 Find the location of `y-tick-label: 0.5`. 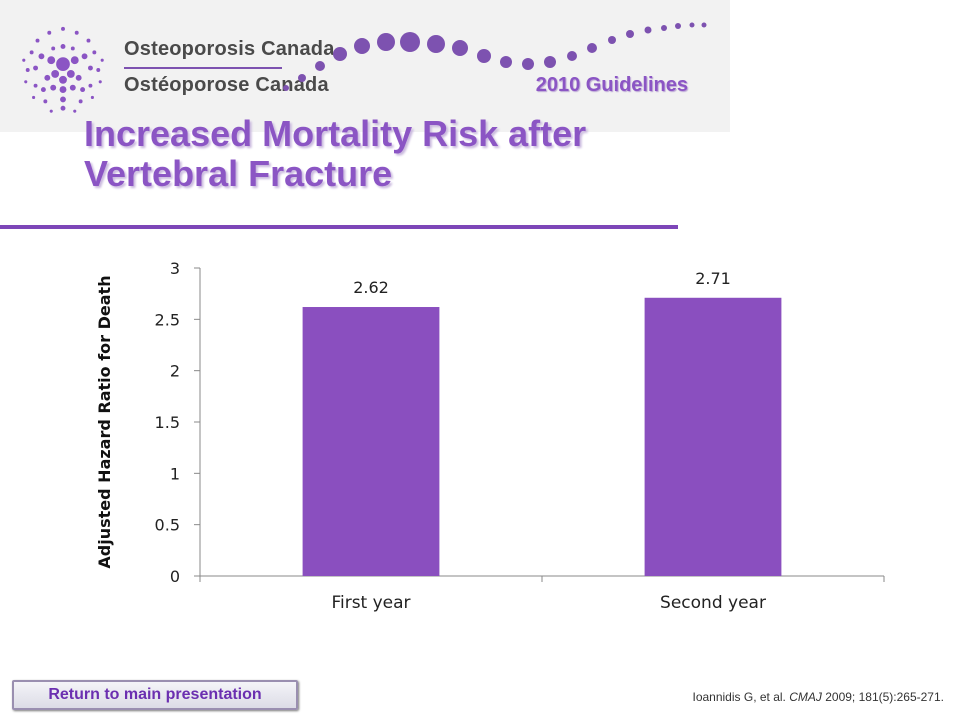

y-tick-label: 0.5 is located at coordinates (167, 525).